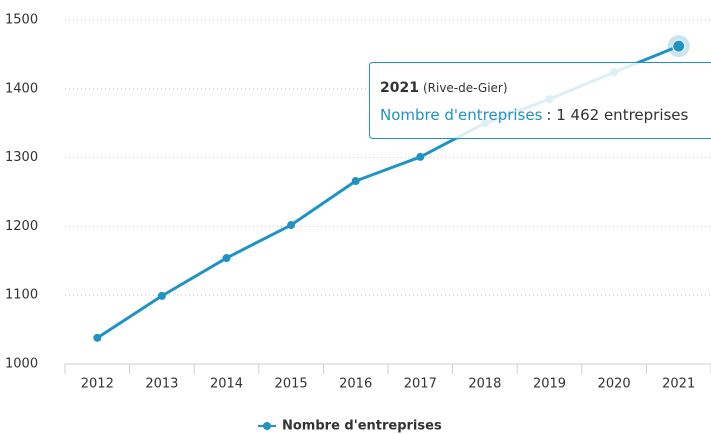  Describe the element at coordinates (617, 115) in the screenshot. I see `tooltip-value: : 1 462 entreprises` at that location.